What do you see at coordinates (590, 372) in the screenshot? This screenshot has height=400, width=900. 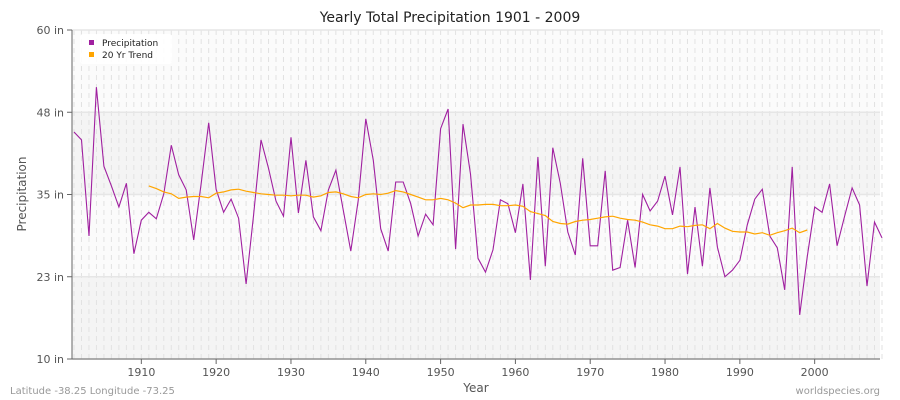 I see `x-tick-label: 1970` at bounding box center [590, 372].